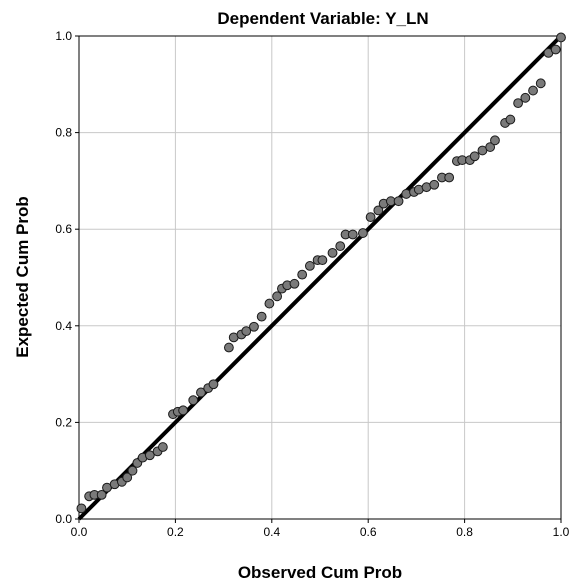  I want to click on x-tick-label: 0.6, so click(368, 532).